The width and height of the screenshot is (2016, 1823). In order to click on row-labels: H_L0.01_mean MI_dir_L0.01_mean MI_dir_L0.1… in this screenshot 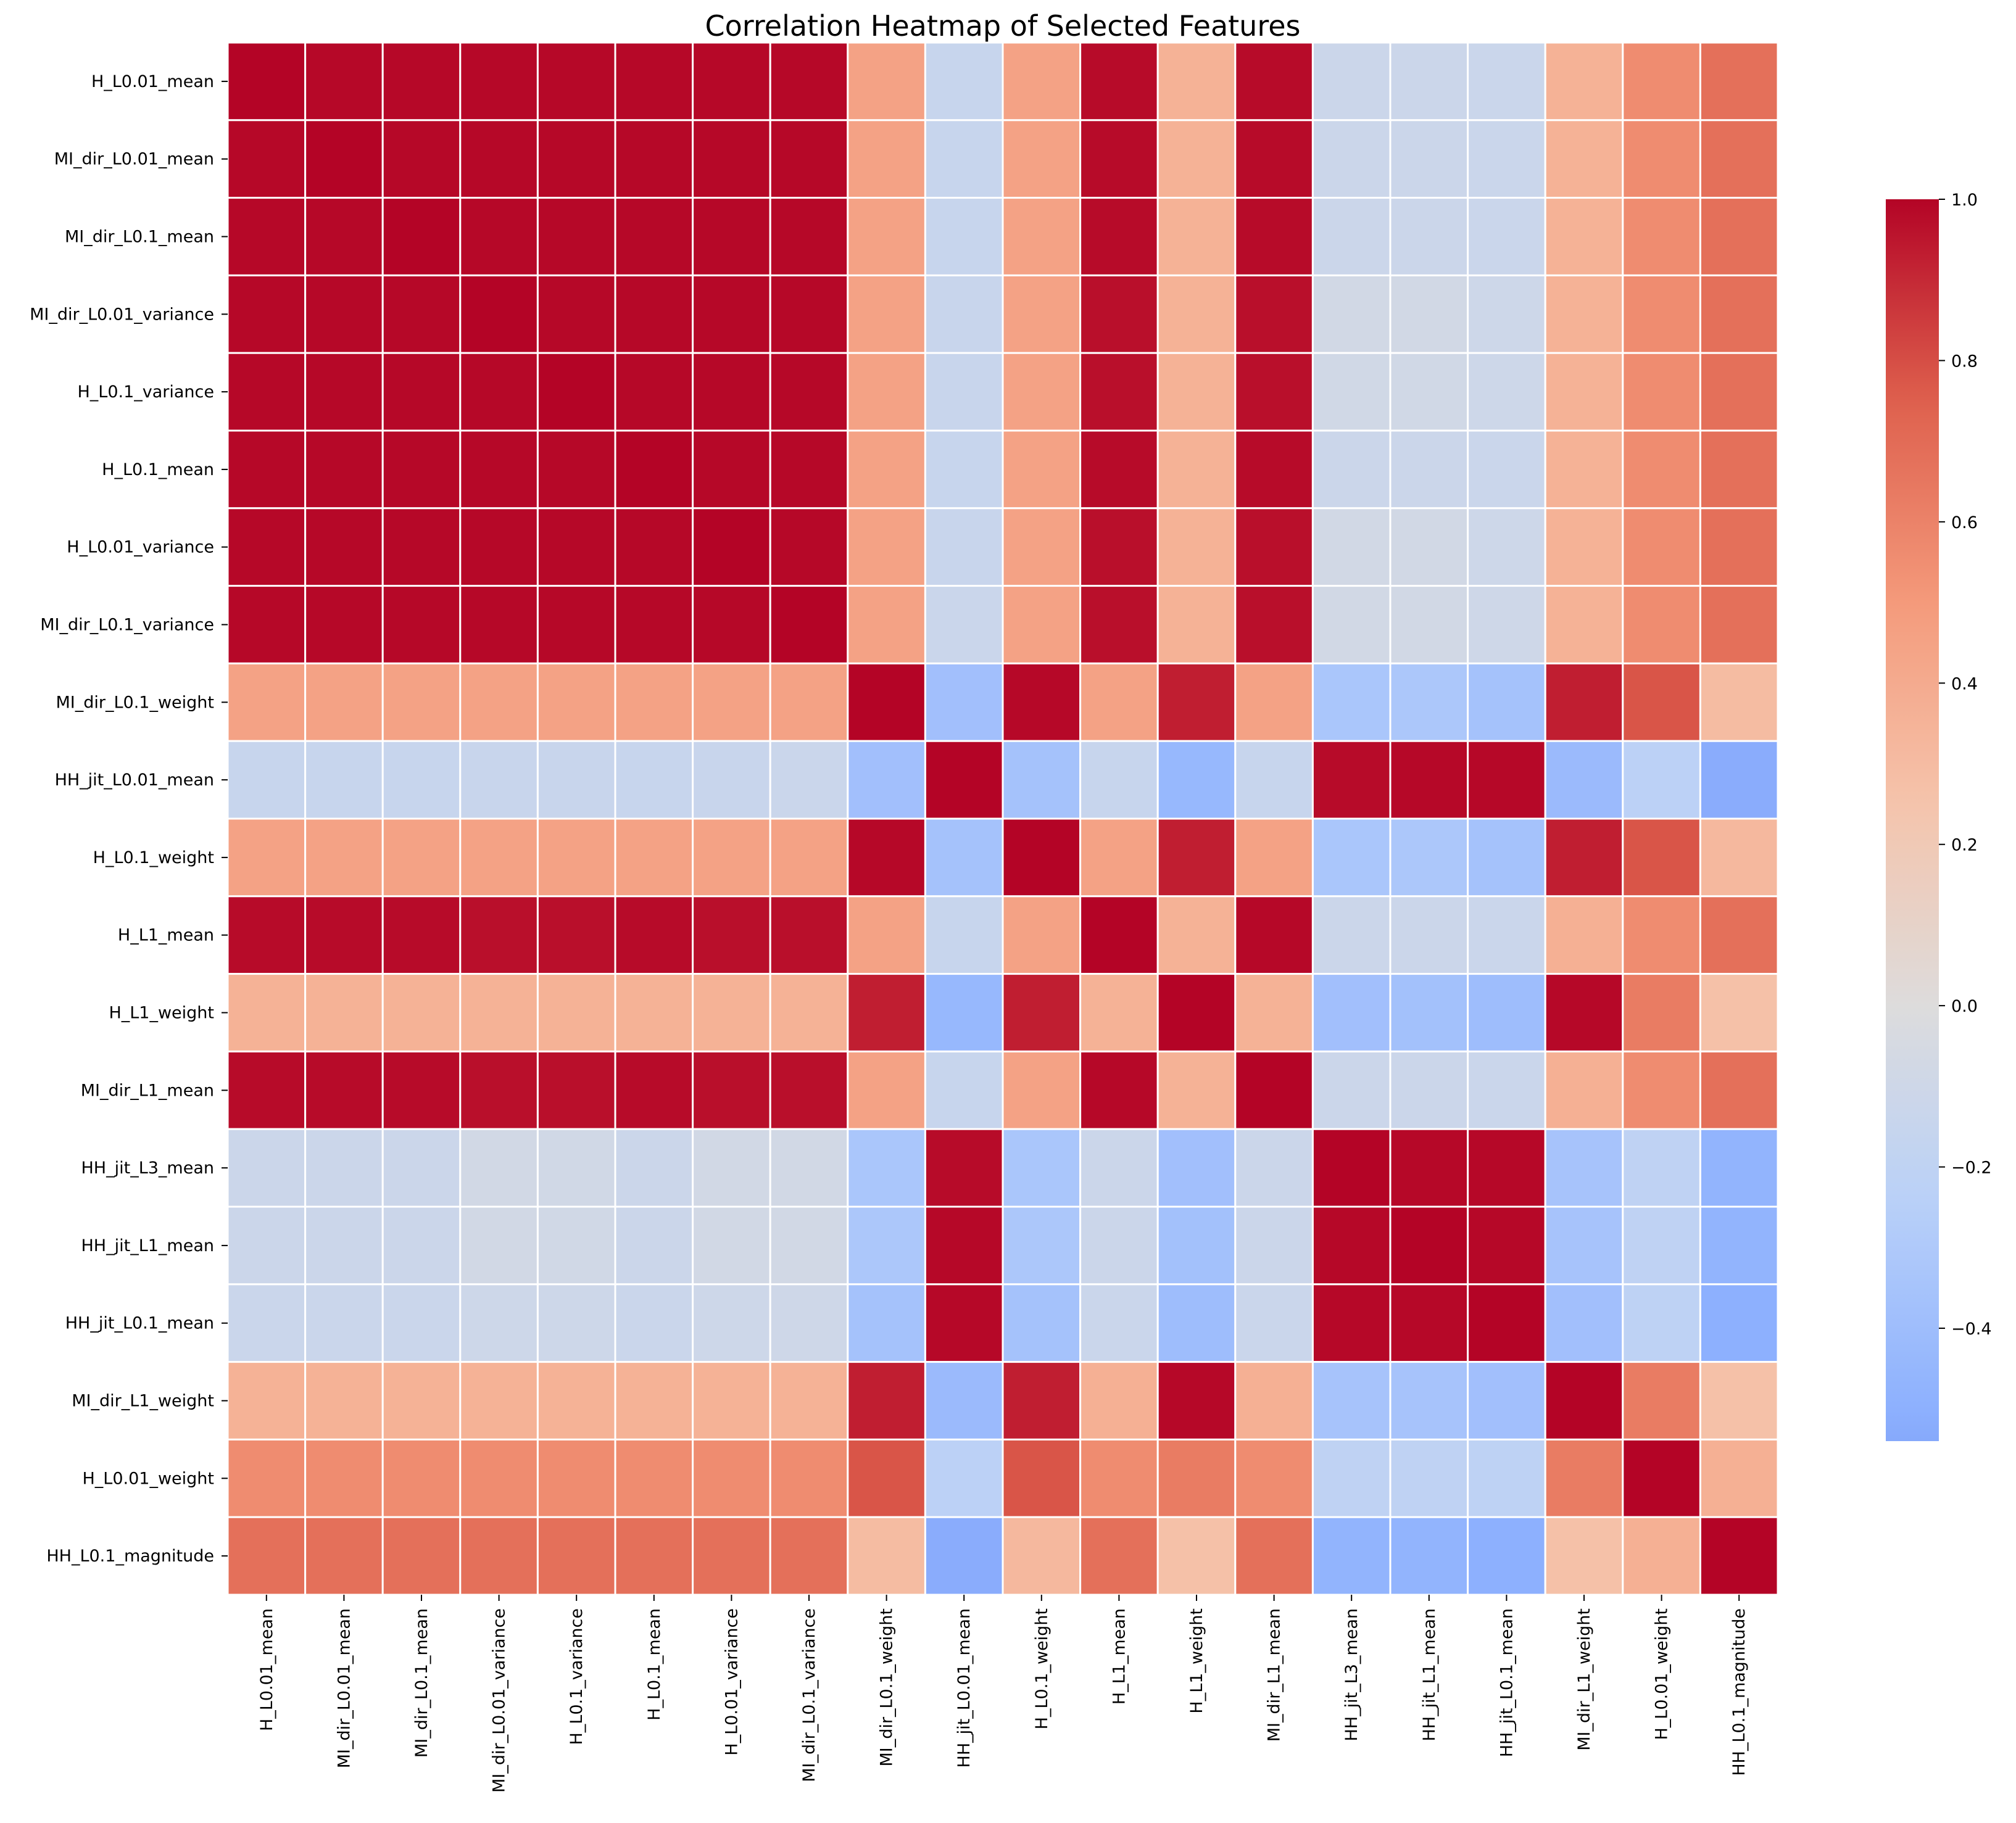, I will do `click(129, 819)`.